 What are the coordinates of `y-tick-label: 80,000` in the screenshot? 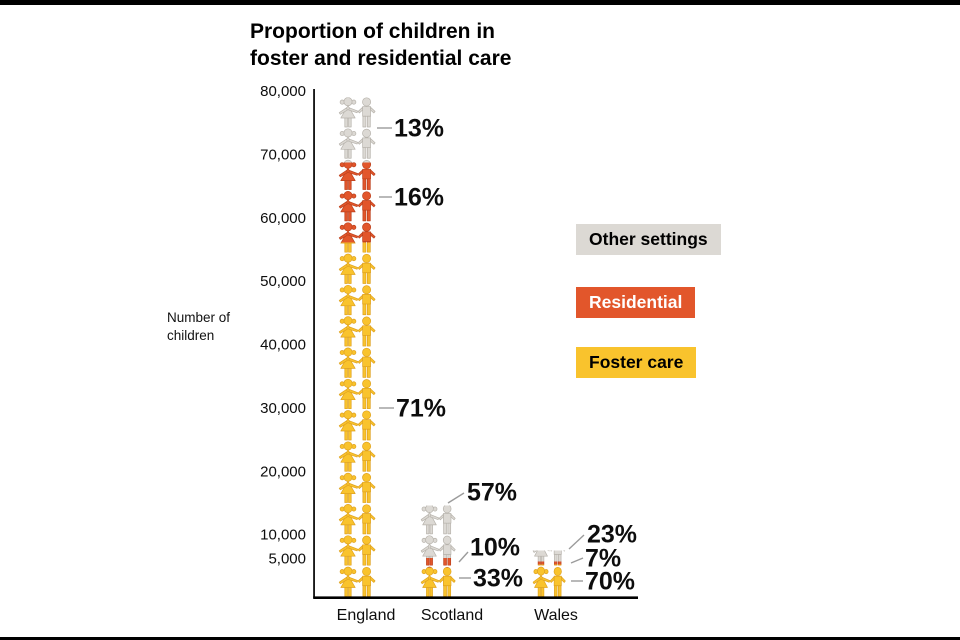 It's located at (283, 91).